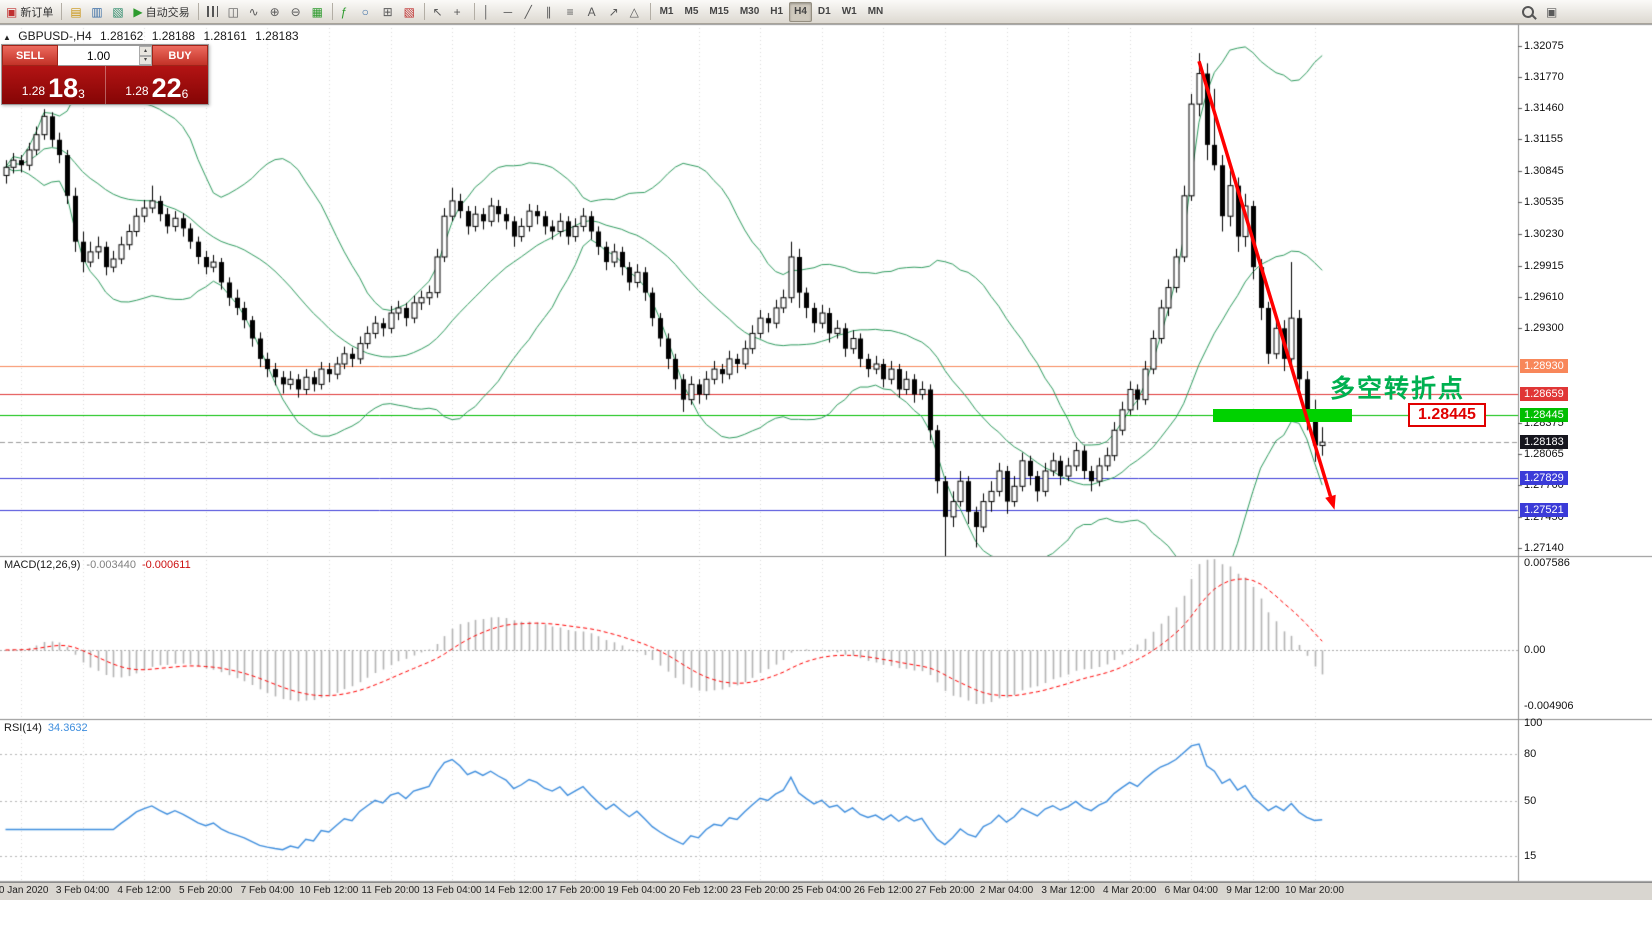  I want to click on current-price-badge: 1.28183, so click(1544, 442).